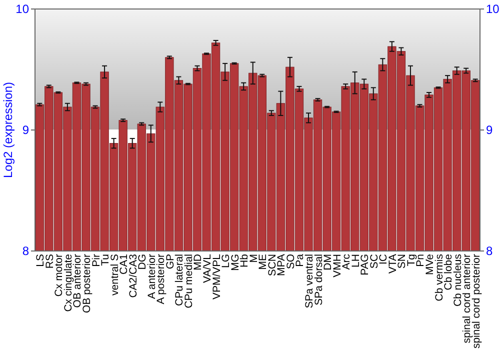 The image size is (500, 350). Describe the element at coordinates (489, 130) in the screenshot. I see `y2-tick-label: 9` at that location.